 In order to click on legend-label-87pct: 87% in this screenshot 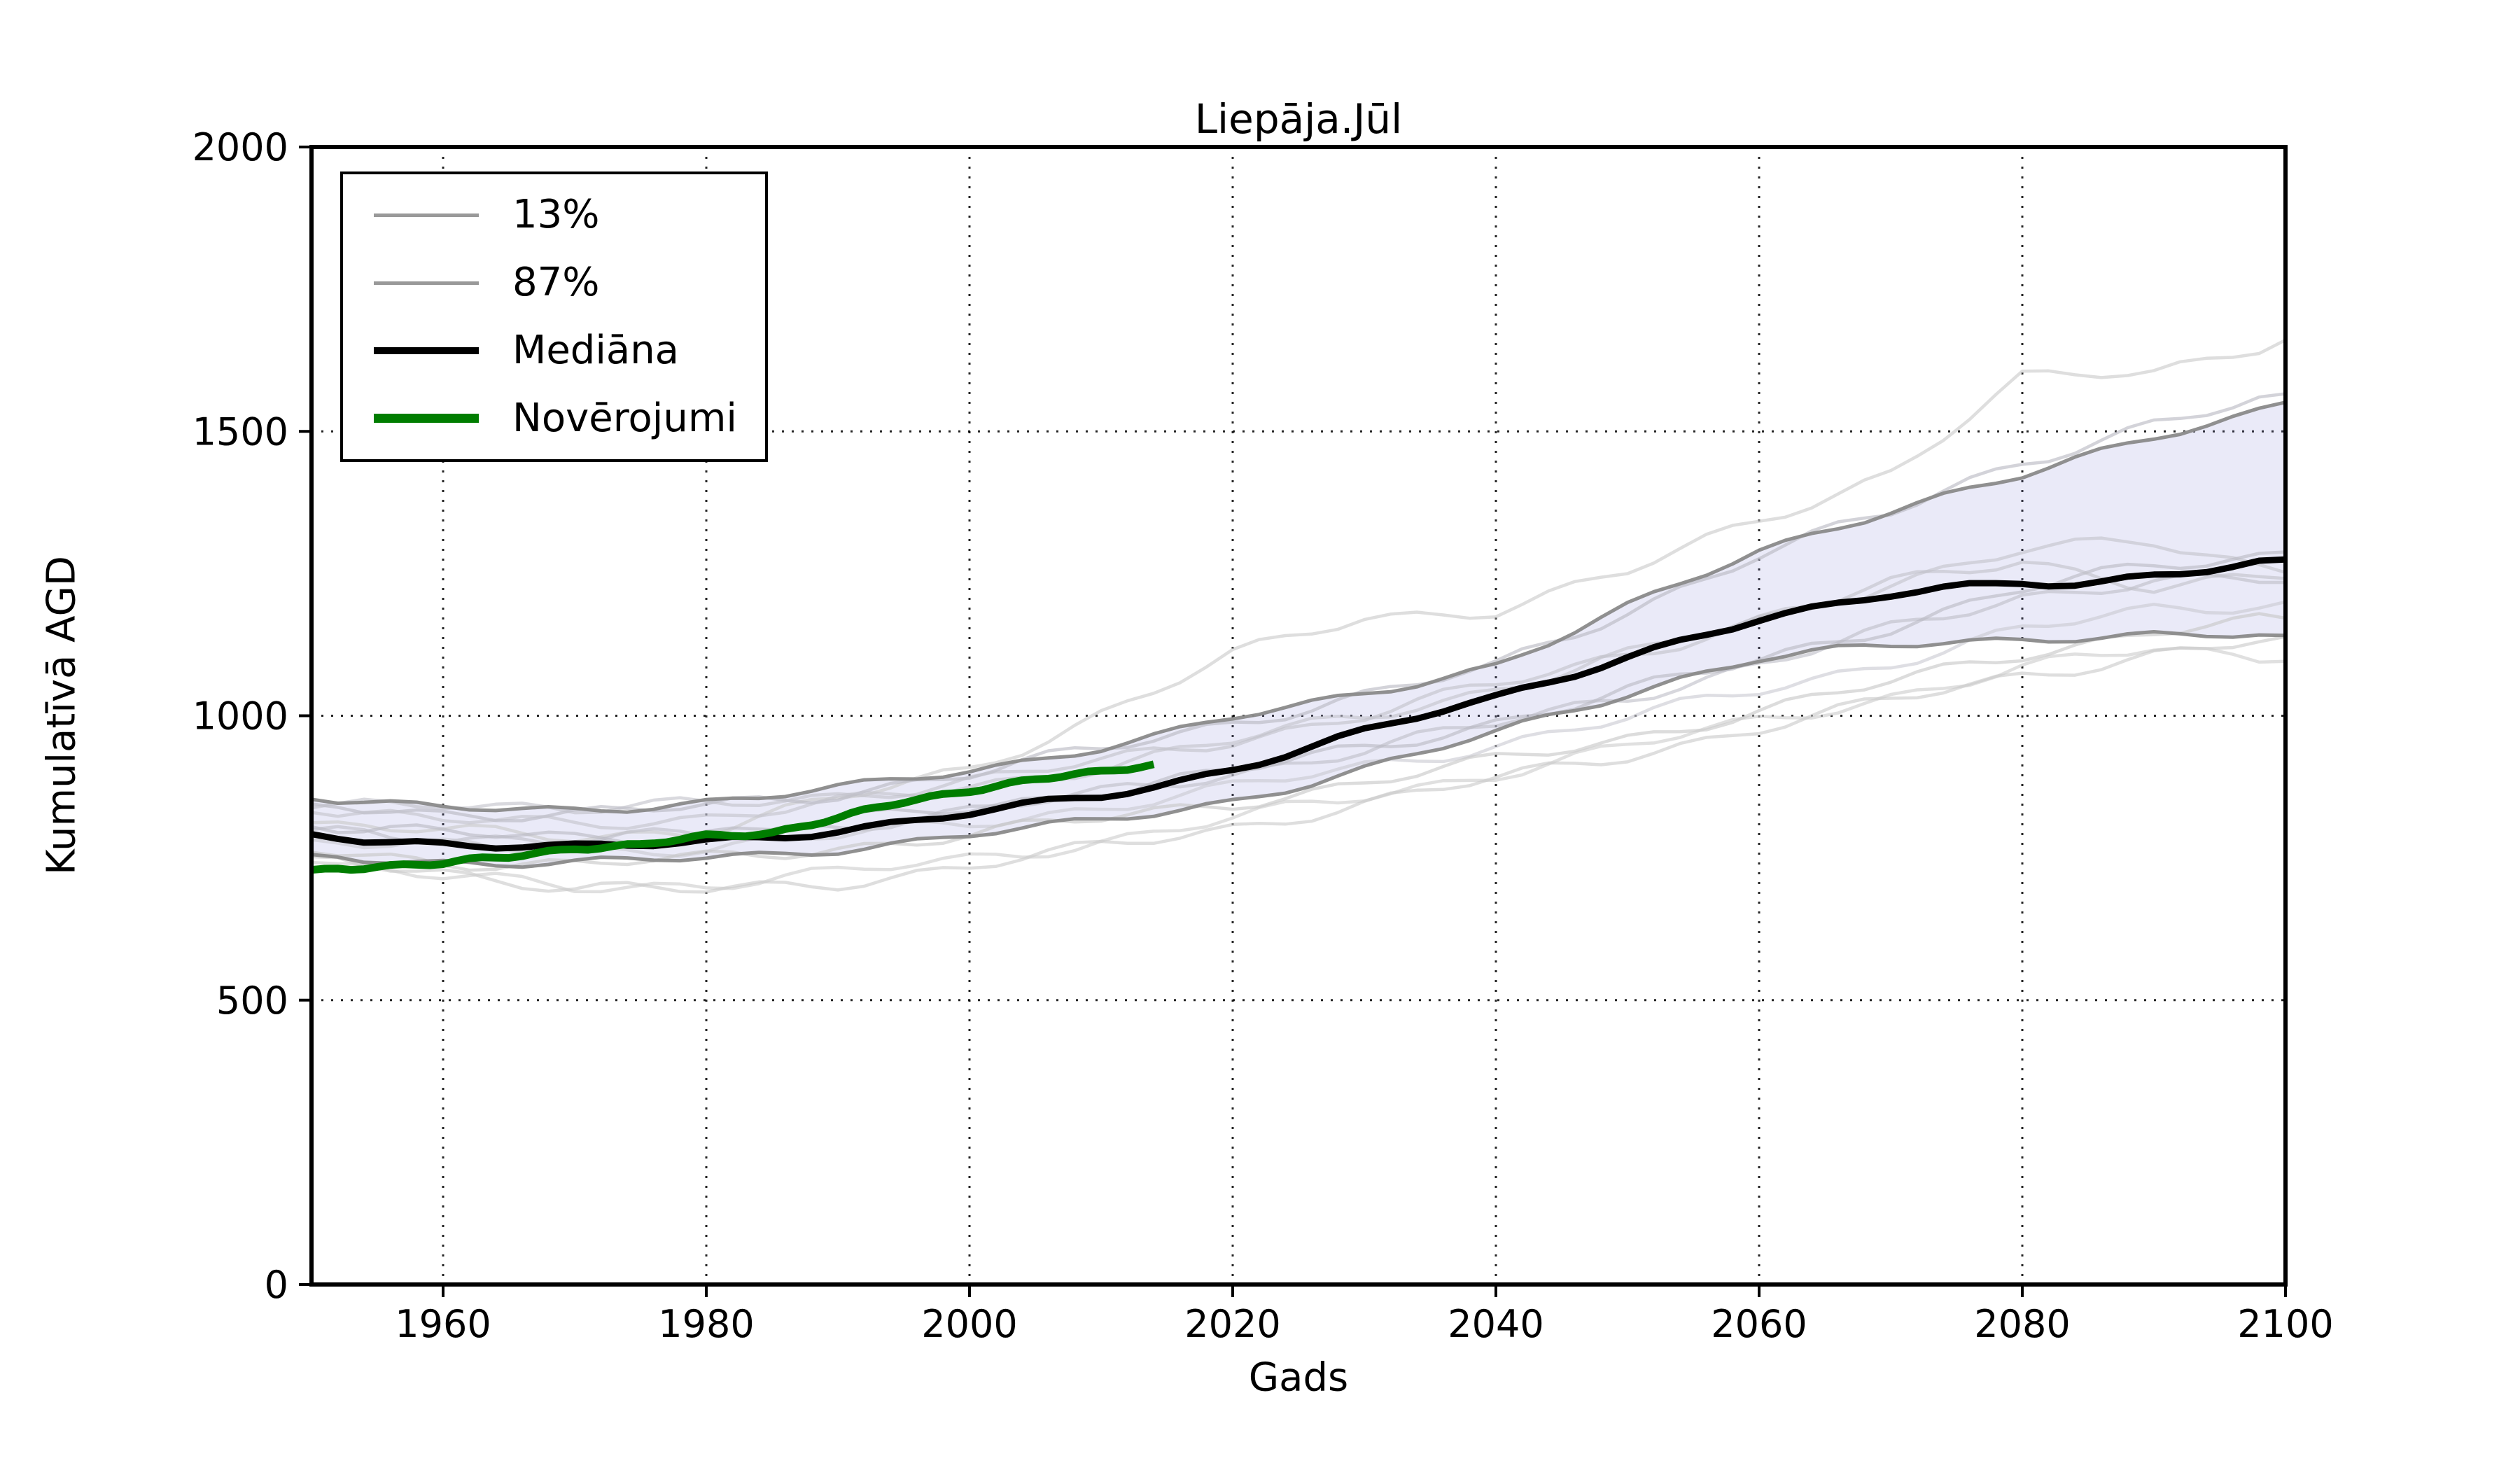, I will do `click(556, 283)`.